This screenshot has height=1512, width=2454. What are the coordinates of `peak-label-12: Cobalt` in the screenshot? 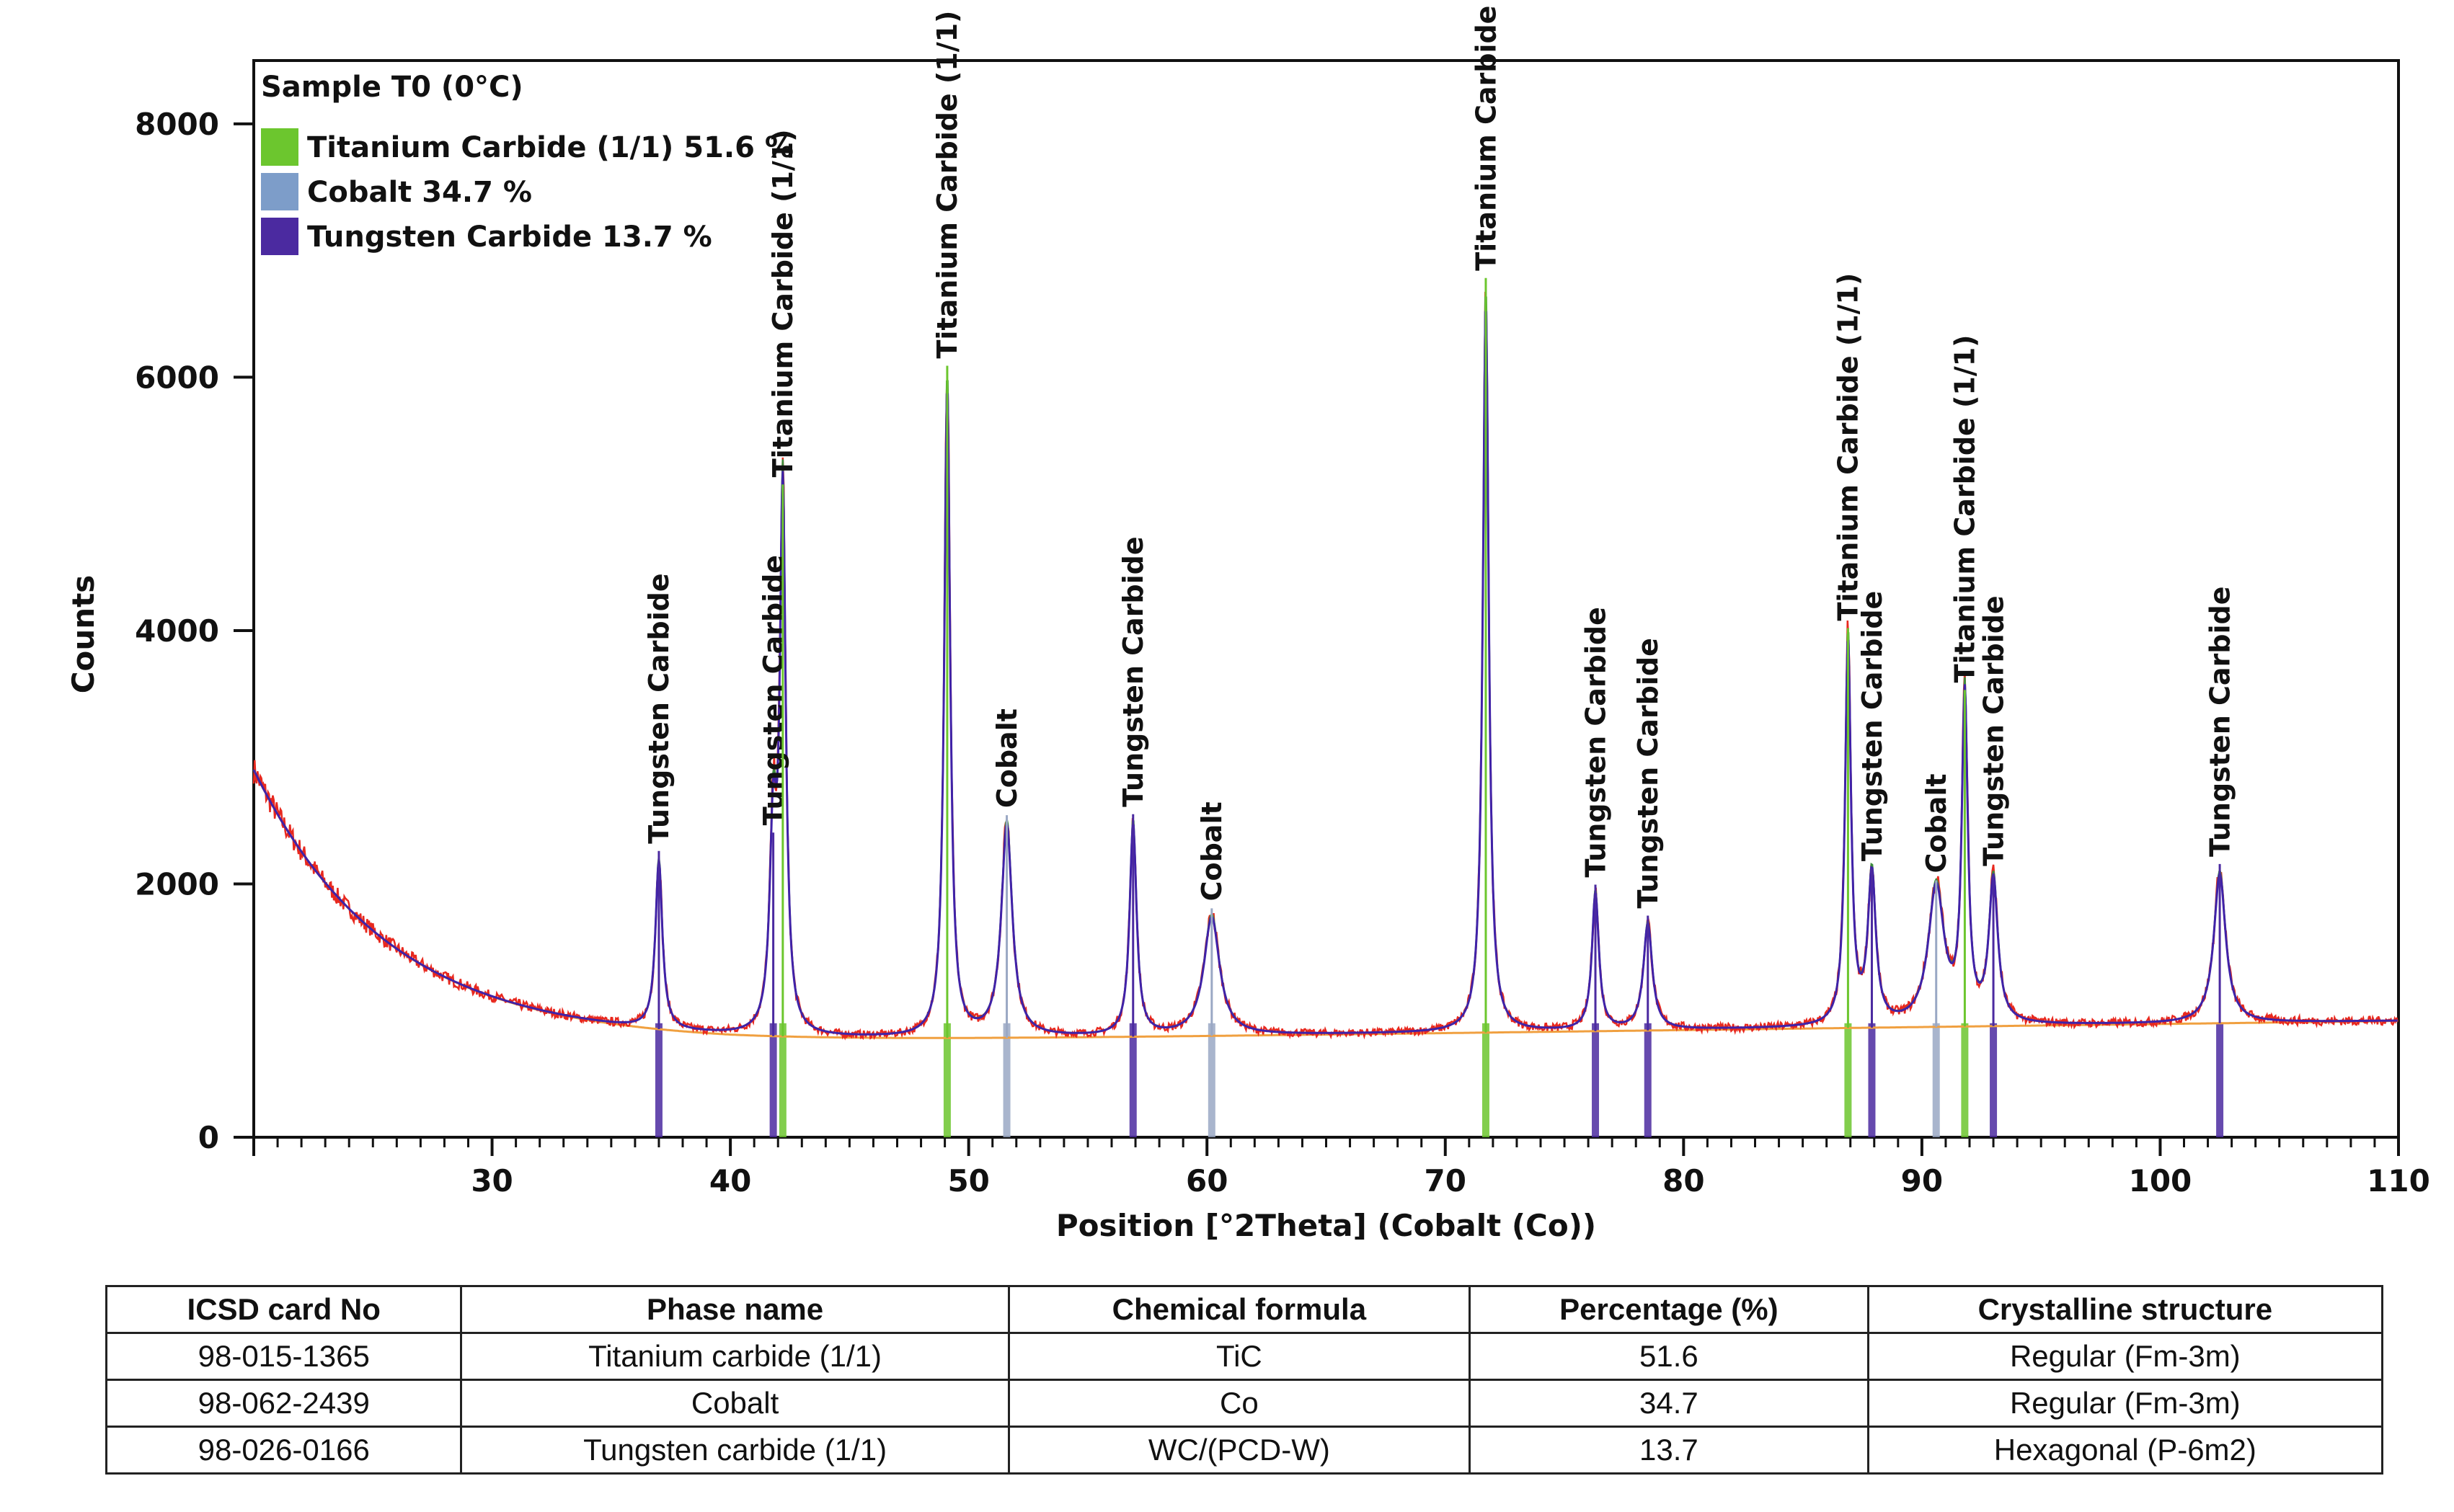 It's located at (1937, 823).